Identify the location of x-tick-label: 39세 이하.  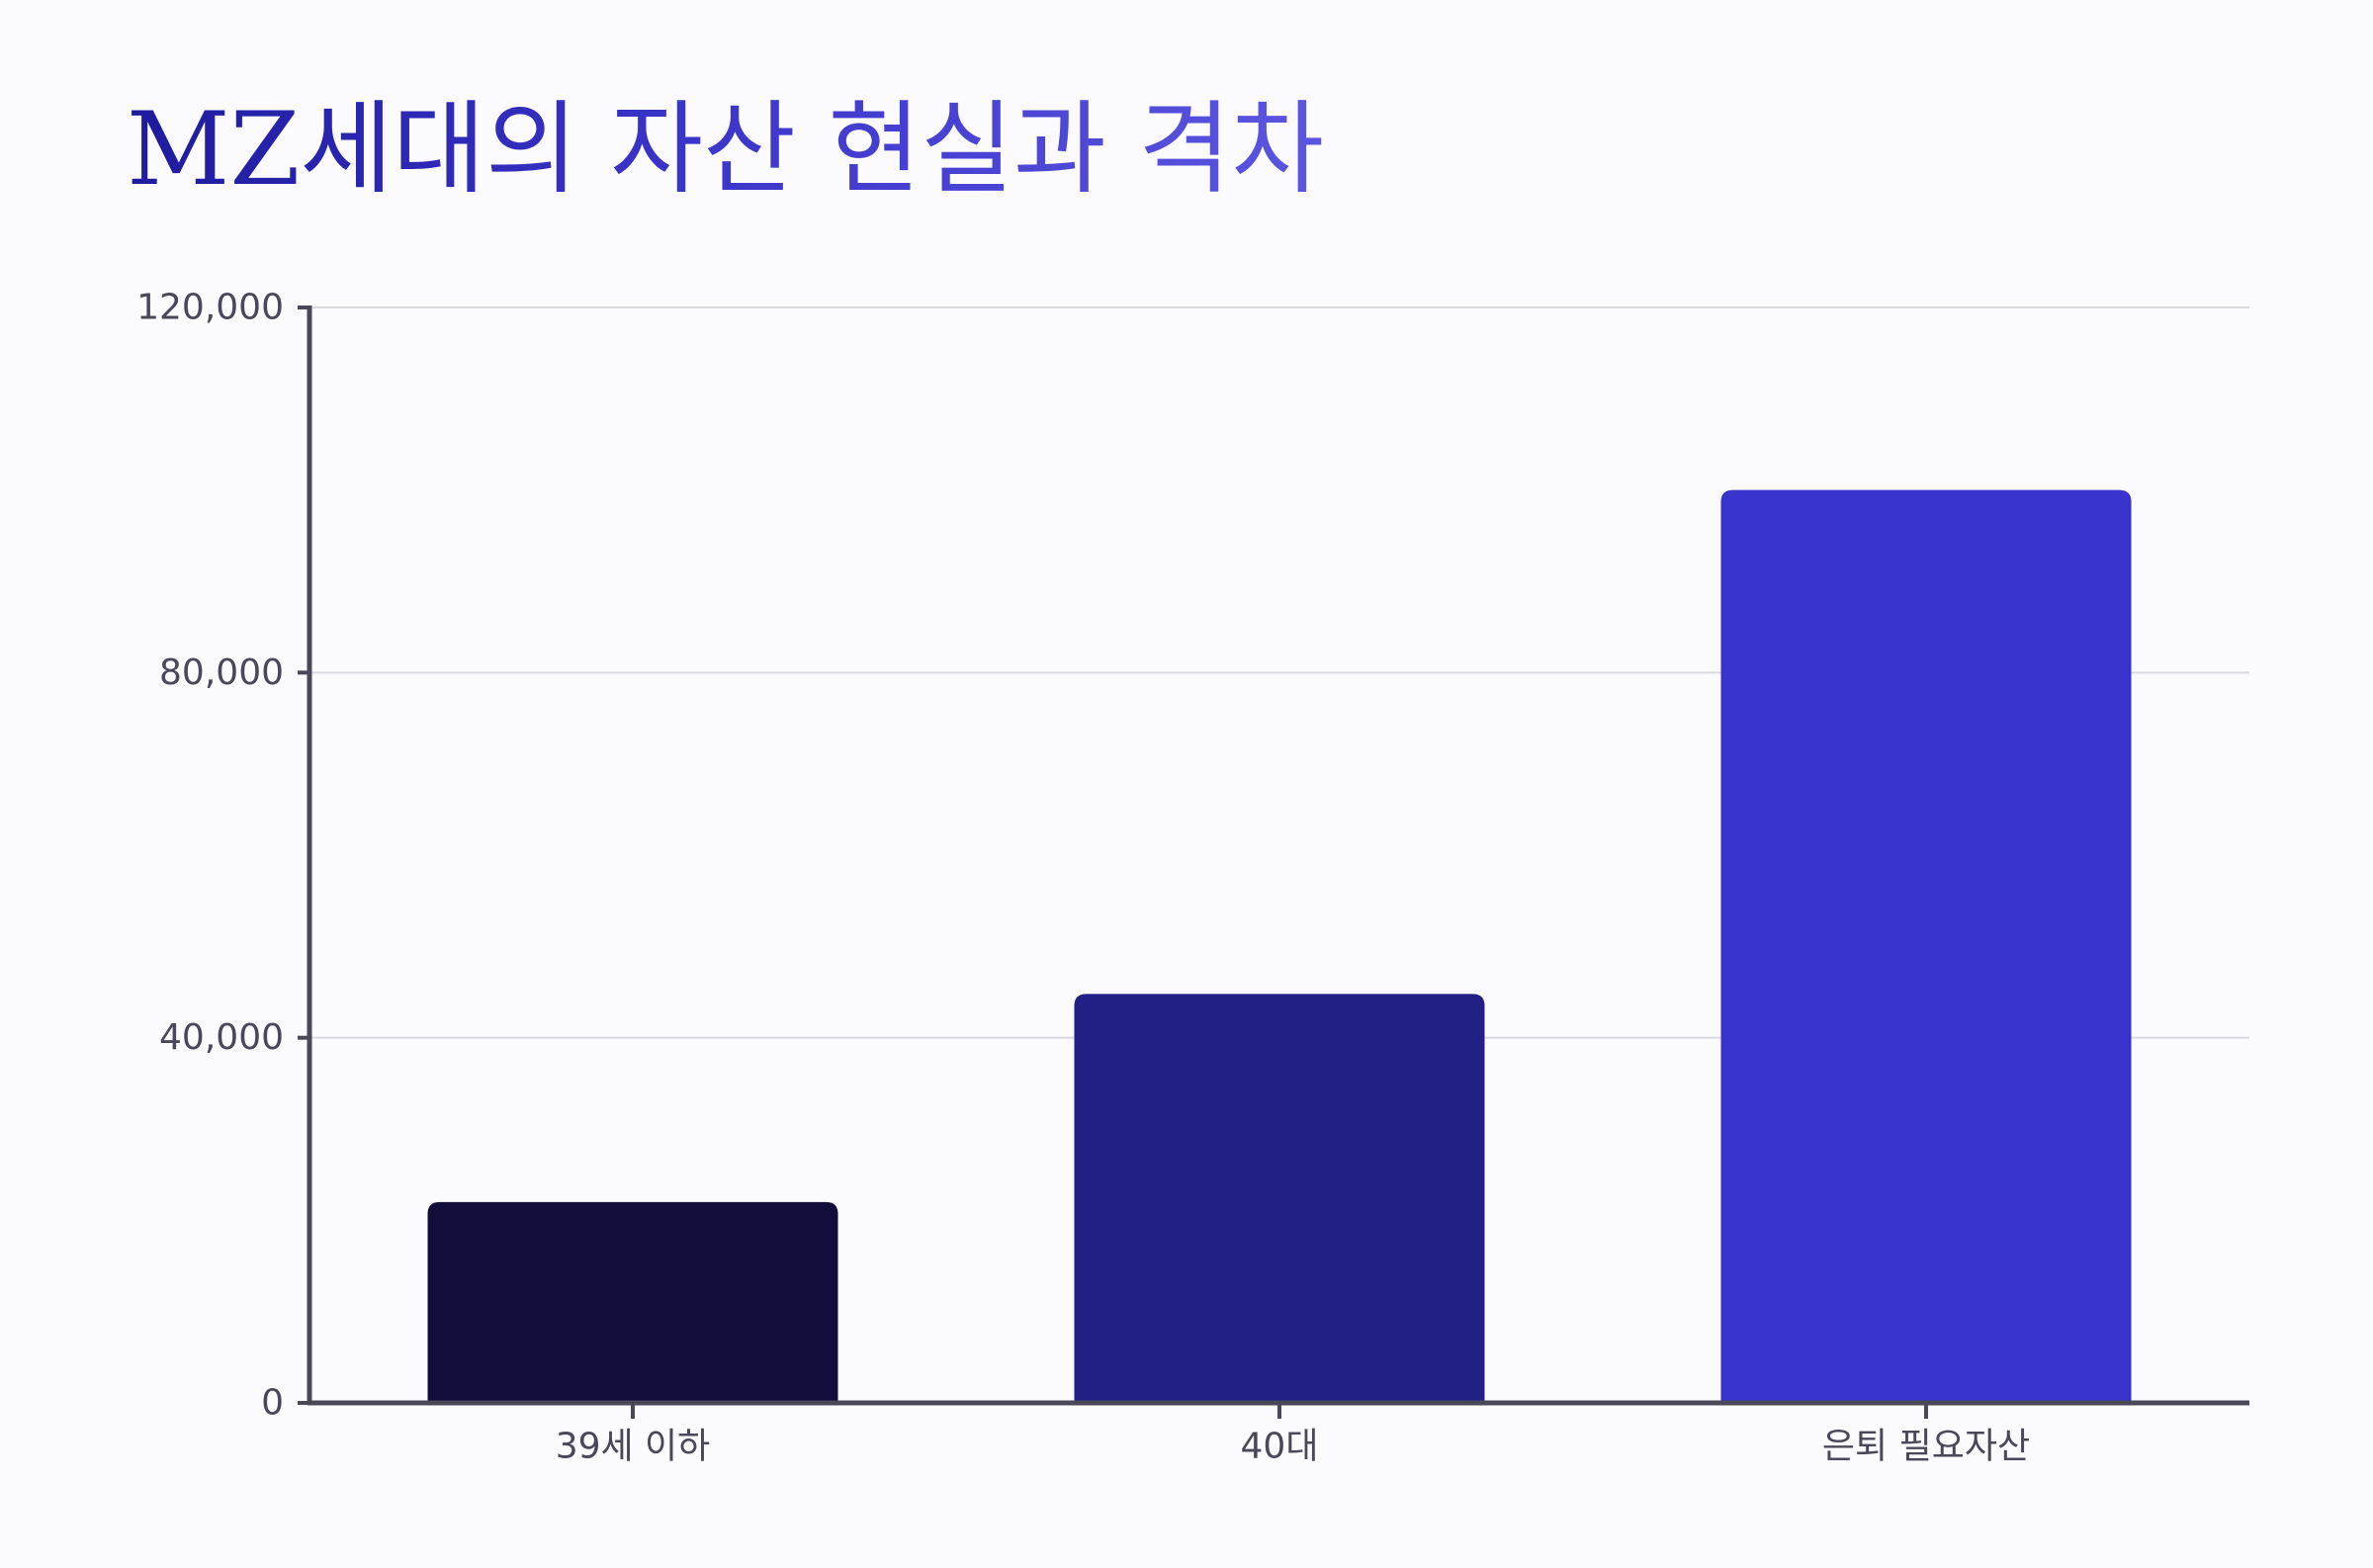
(633, 1447).